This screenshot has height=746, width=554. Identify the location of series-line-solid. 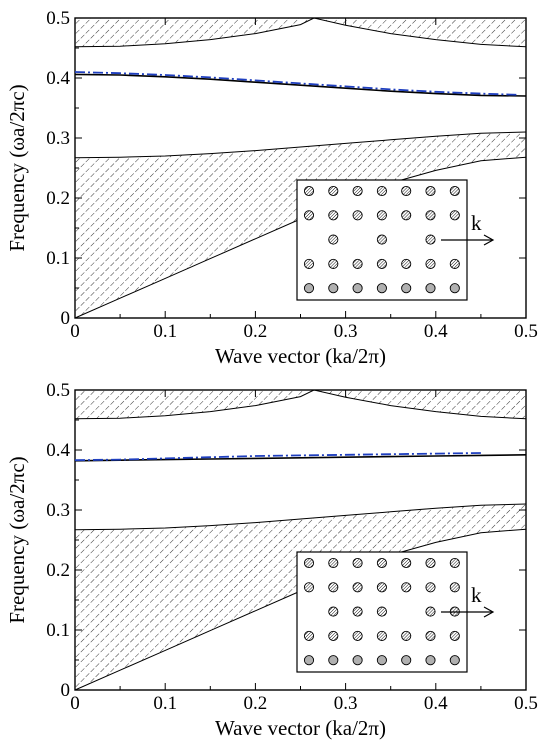
(300, 85).